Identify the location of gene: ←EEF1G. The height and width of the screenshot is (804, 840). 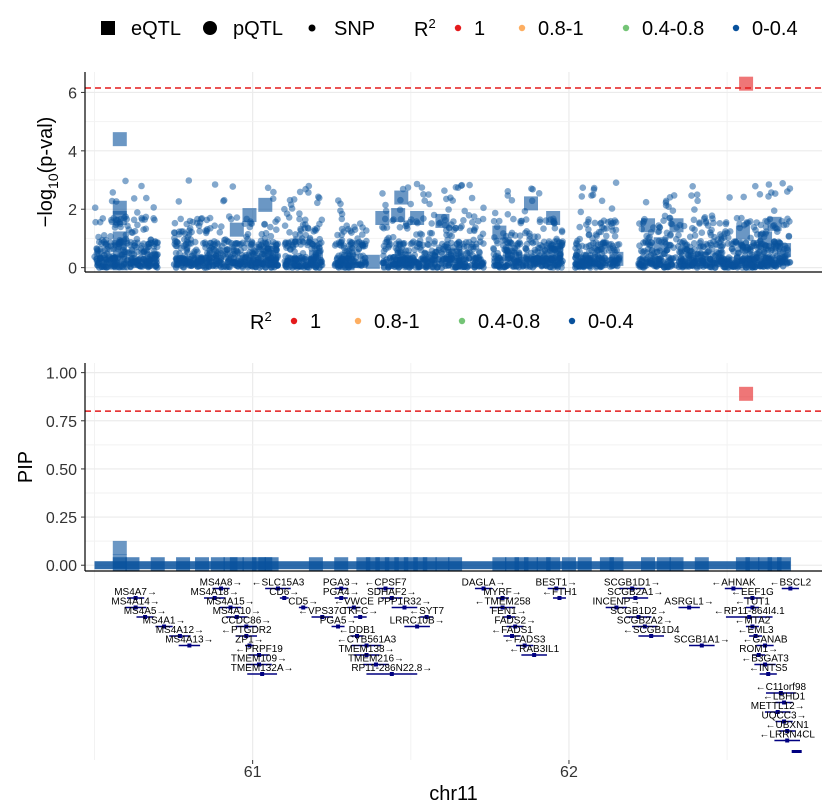
(752, 593).